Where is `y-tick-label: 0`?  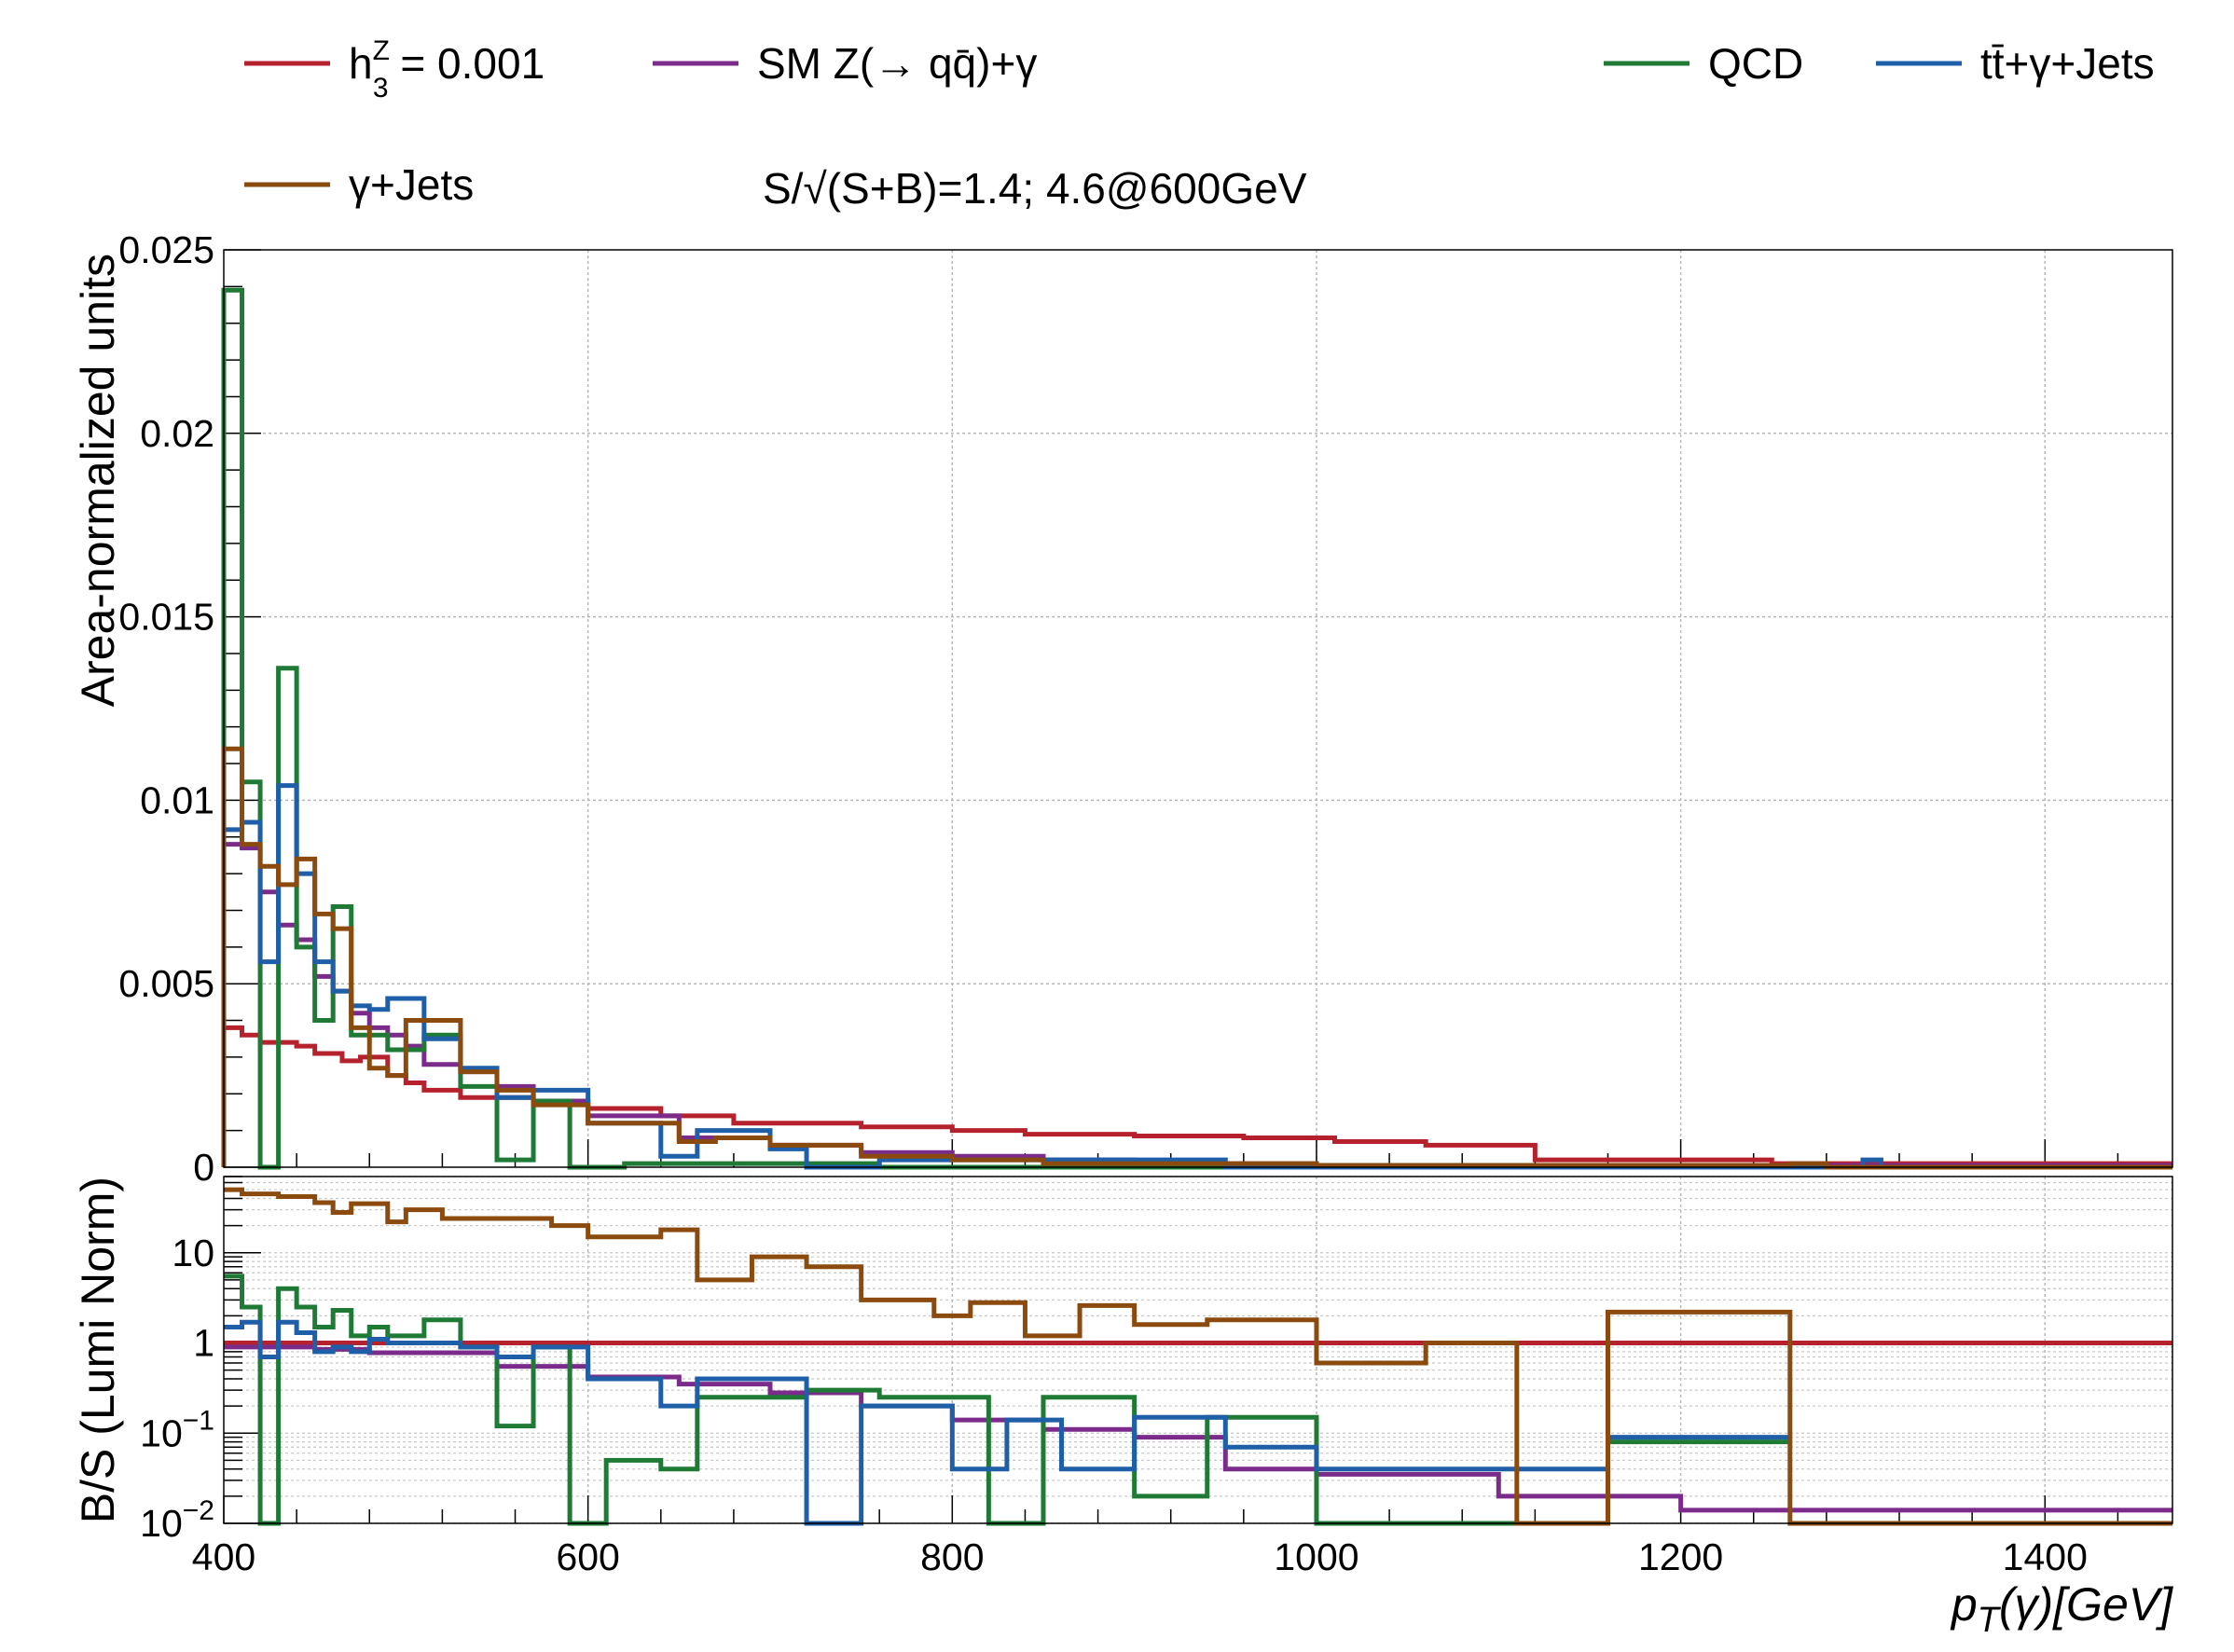
y-tick-label: 0 is located at coordinates (204, 1168).